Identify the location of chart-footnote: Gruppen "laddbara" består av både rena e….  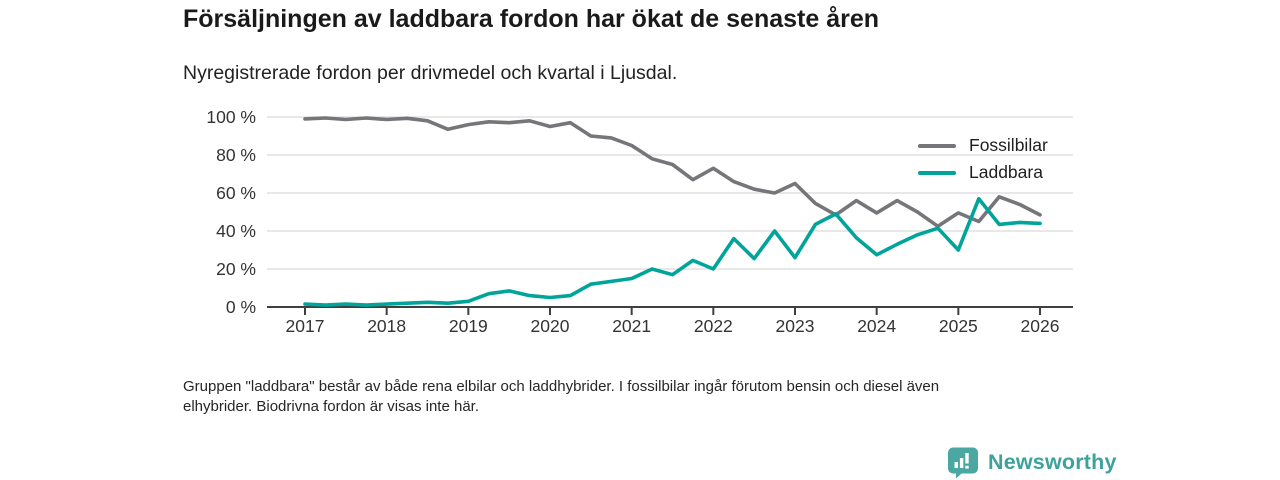
(633, 397).